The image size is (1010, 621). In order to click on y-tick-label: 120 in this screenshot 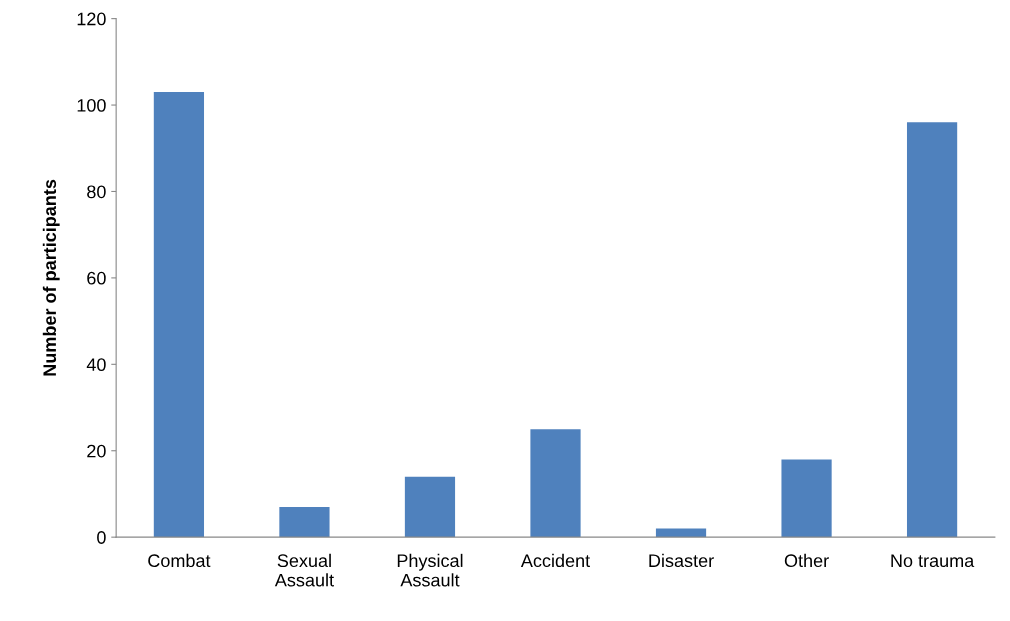, I will do `click(91, 19)`.